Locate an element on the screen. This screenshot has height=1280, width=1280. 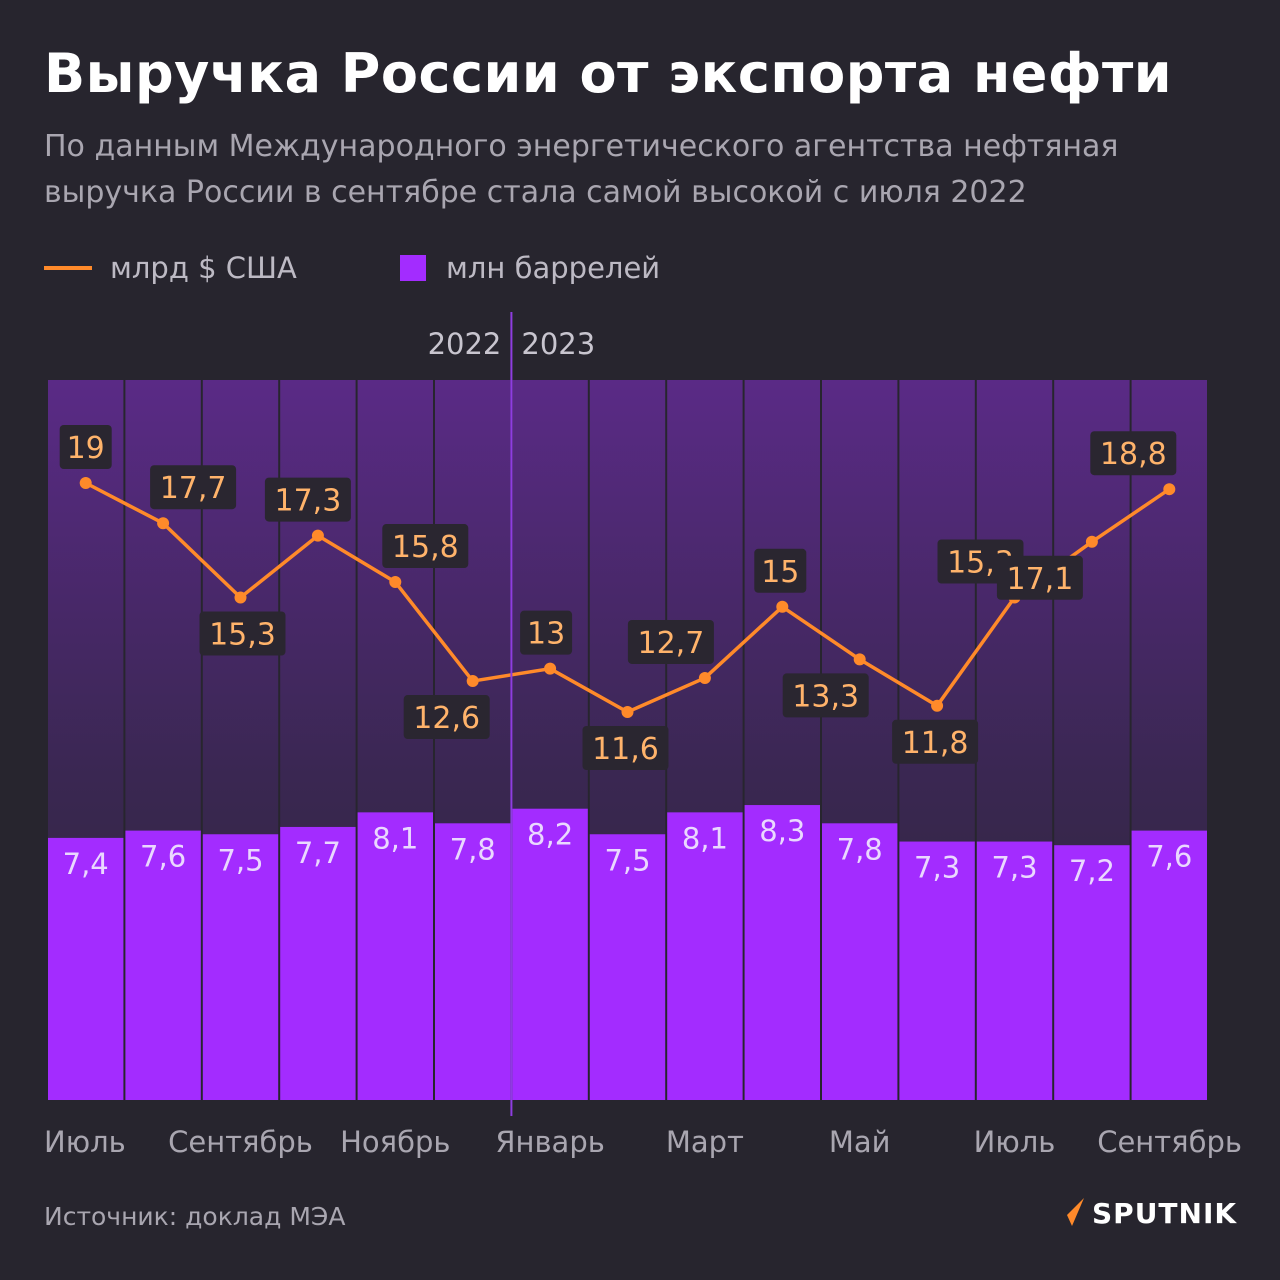
sputnik-logo: SPUTNIK is located at coordinates (1144, 1213).